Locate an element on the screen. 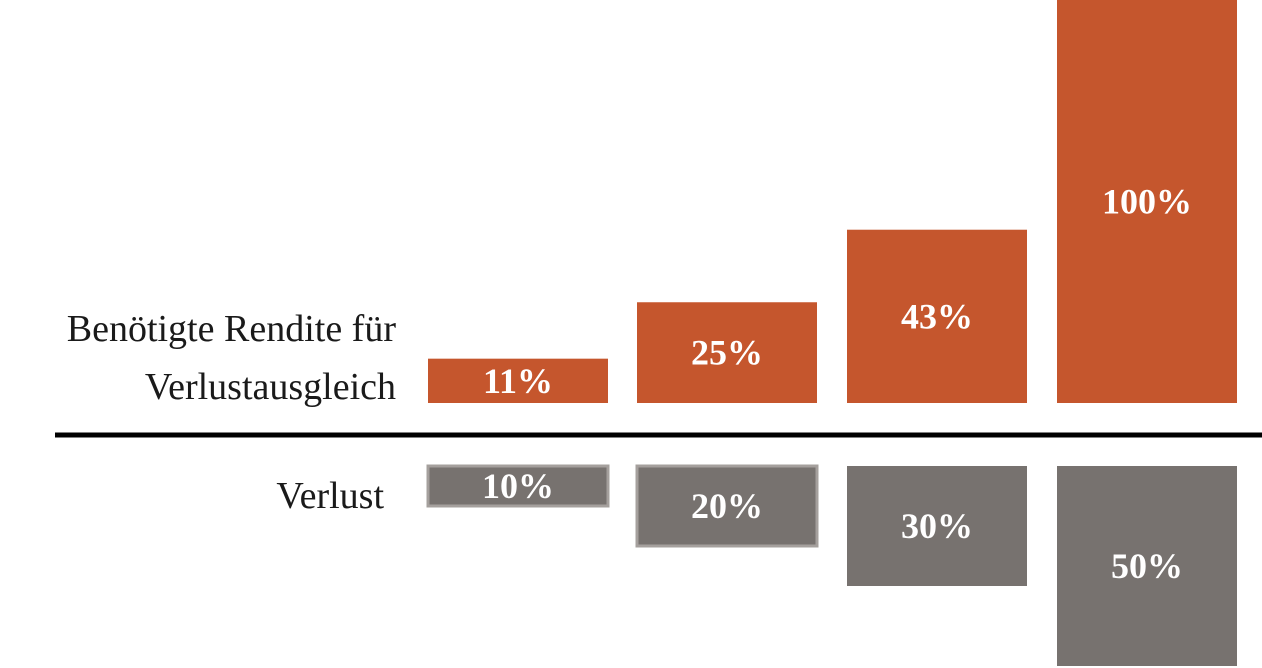 The width and height of the screenshot is (1262, 668). loss-bar-label: 30% is located at coordinates (937, 526).